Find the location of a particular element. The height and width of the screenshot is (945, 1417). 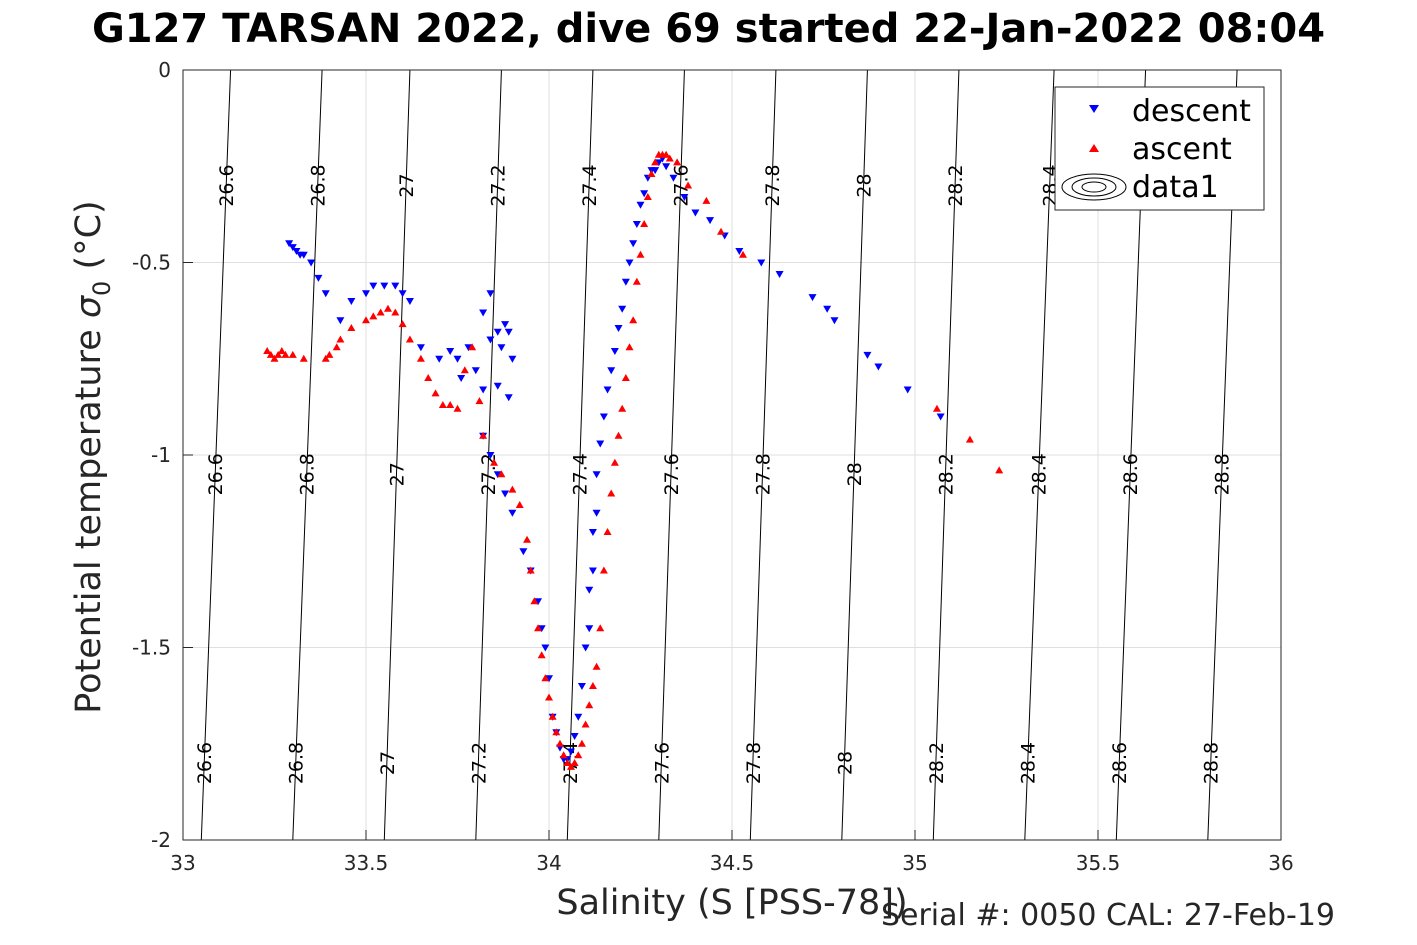

y-axis: 0 -0.5 -1 -1.5 -2 is located at coordinates (162, 455).